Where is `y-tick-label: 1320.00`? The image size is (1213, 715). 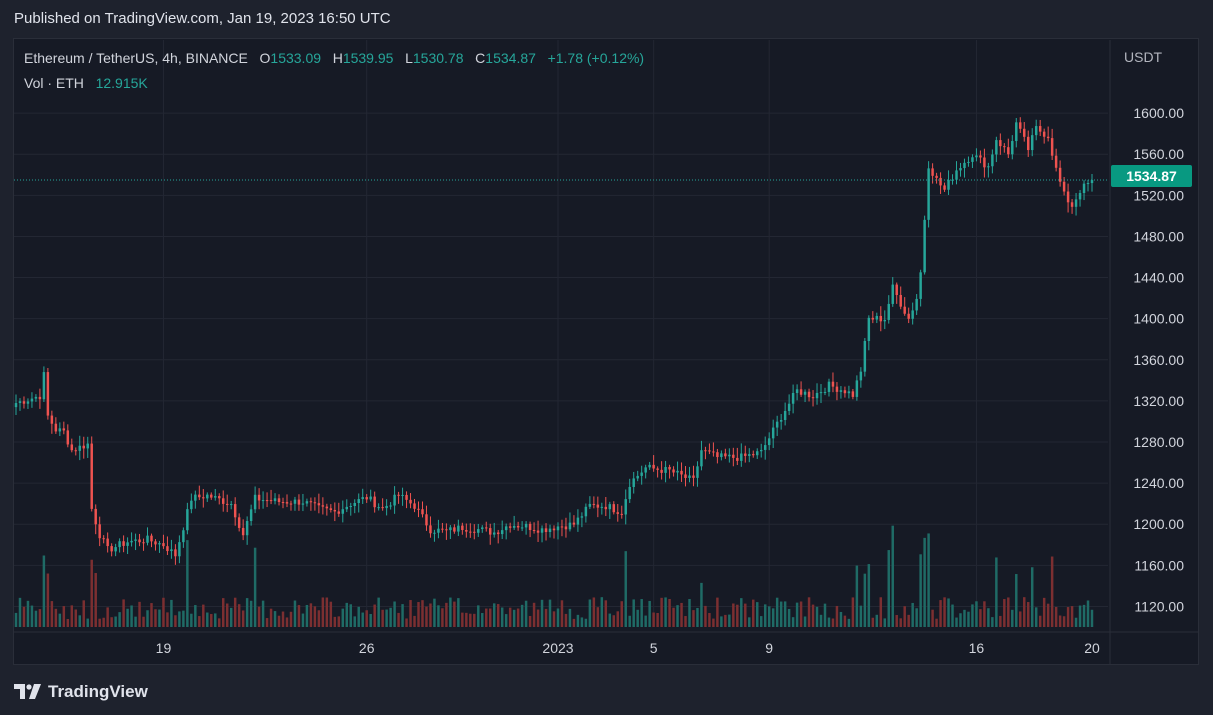 y-tick-label: 1320.00 is located at coordinates (1158, 401).